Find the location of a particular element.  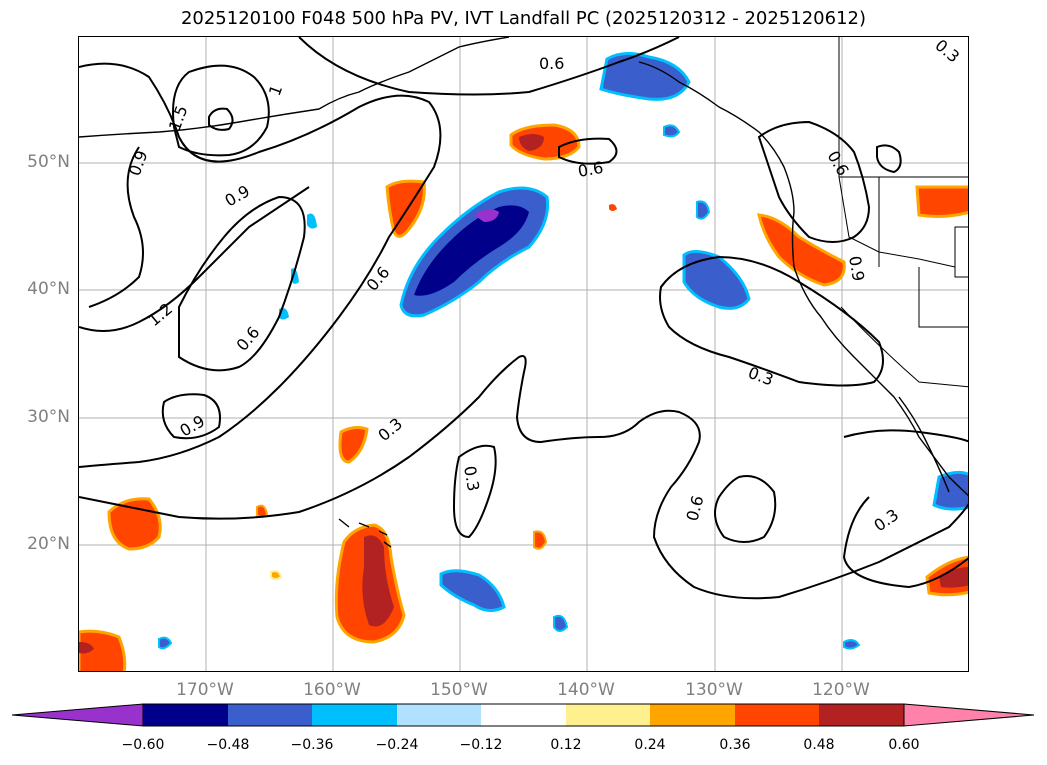

lon-label-170w: 170°W is located at coordinates (205, 690).